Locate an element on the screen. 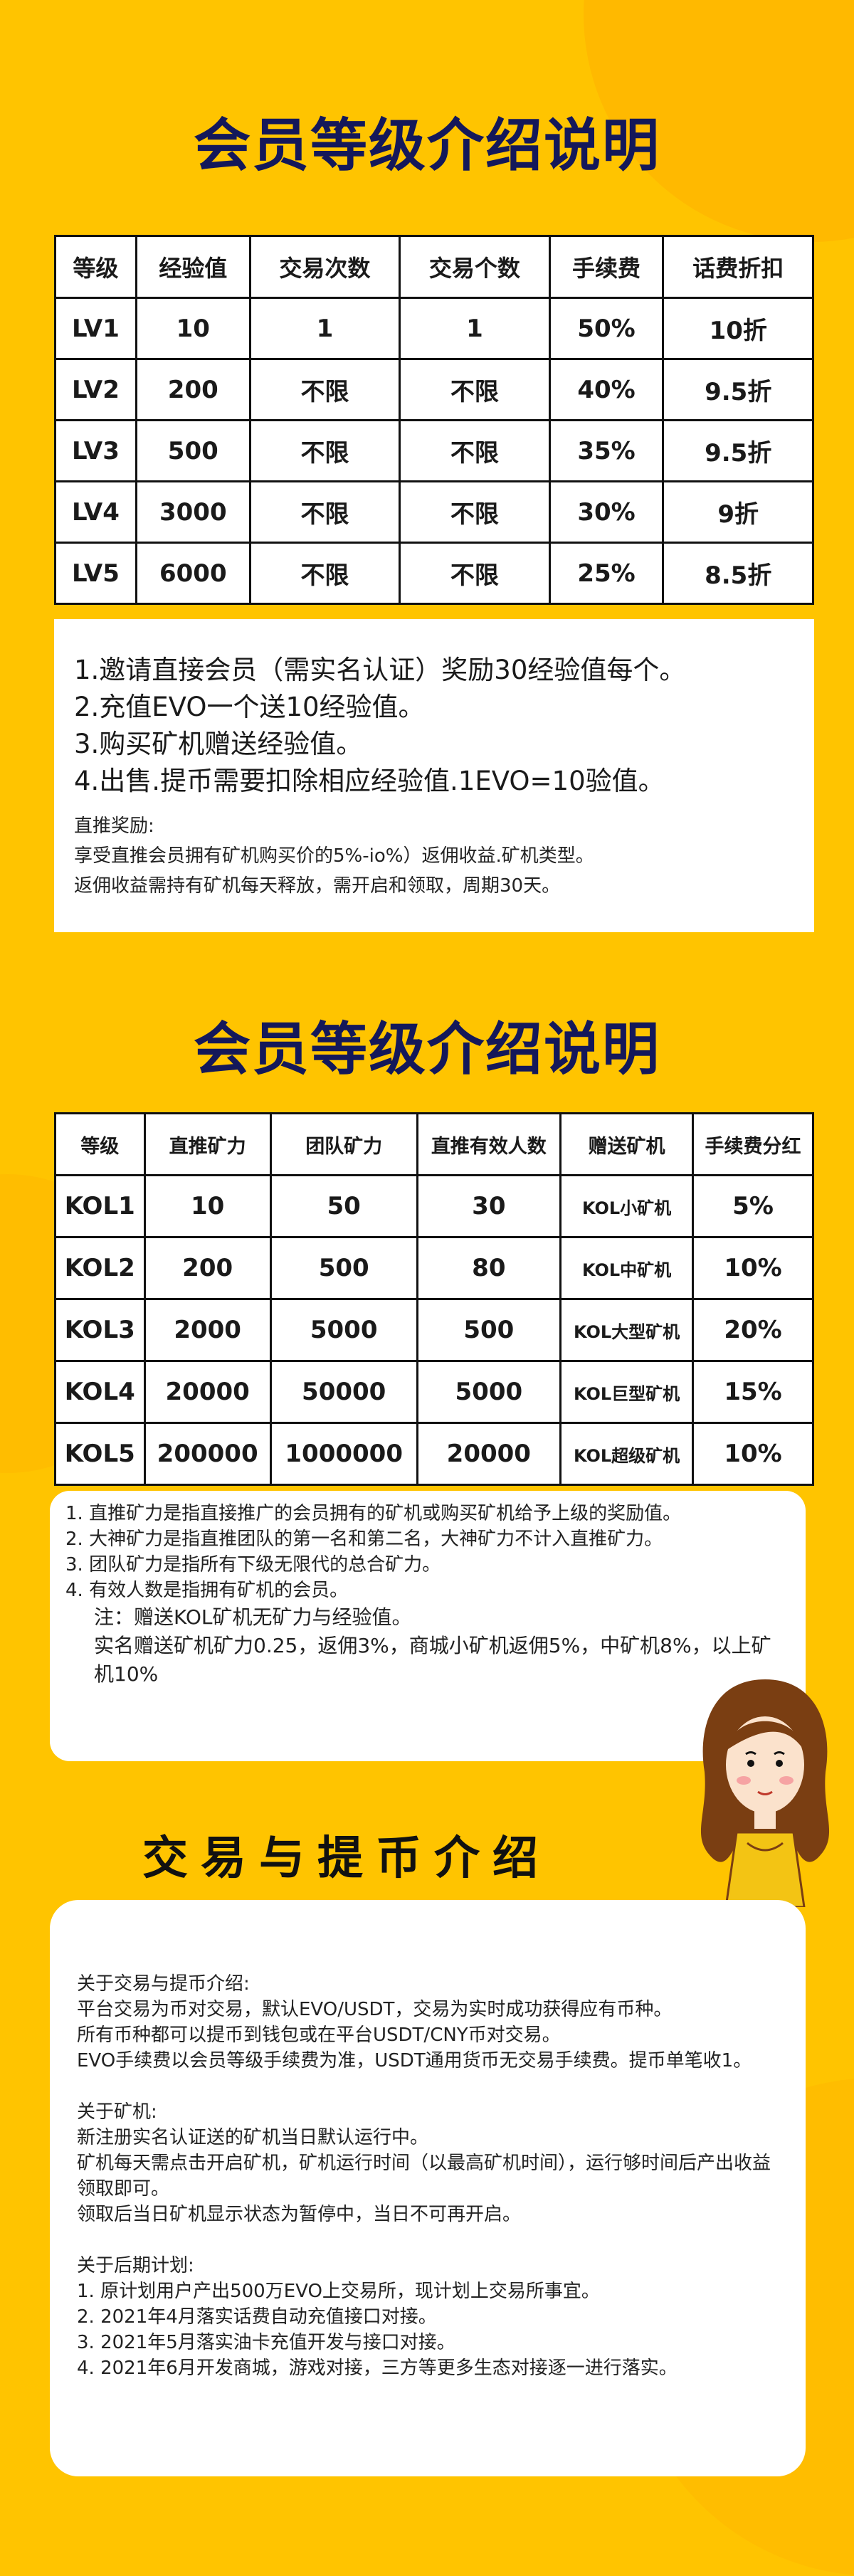 This screenshot has width=854, height=2576. table-cell: 40% is located at coordinates (606, 390).